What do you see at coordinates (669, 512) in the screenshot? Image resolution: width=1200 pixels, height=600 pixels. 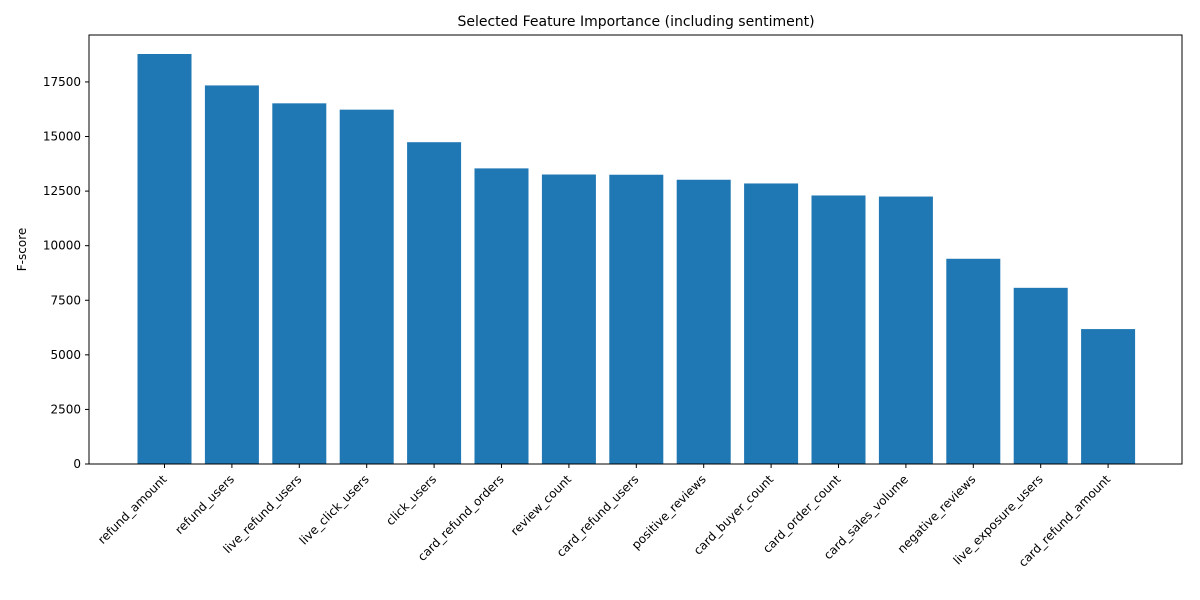 I see `x-tick-label: positive_reviews` at bounding box center [669, 512].